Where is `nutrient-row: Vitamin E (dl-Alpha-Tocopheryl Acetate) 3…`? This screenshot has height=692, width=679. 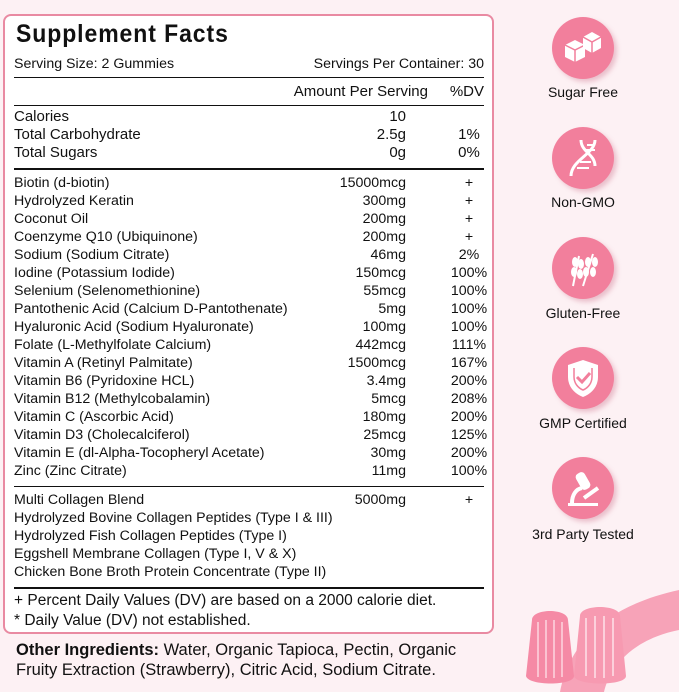 nutrient-row: Vitamin E (dl-Alpha-Tocopheryl Acetate) 3… is located at coordinates (250, 453).